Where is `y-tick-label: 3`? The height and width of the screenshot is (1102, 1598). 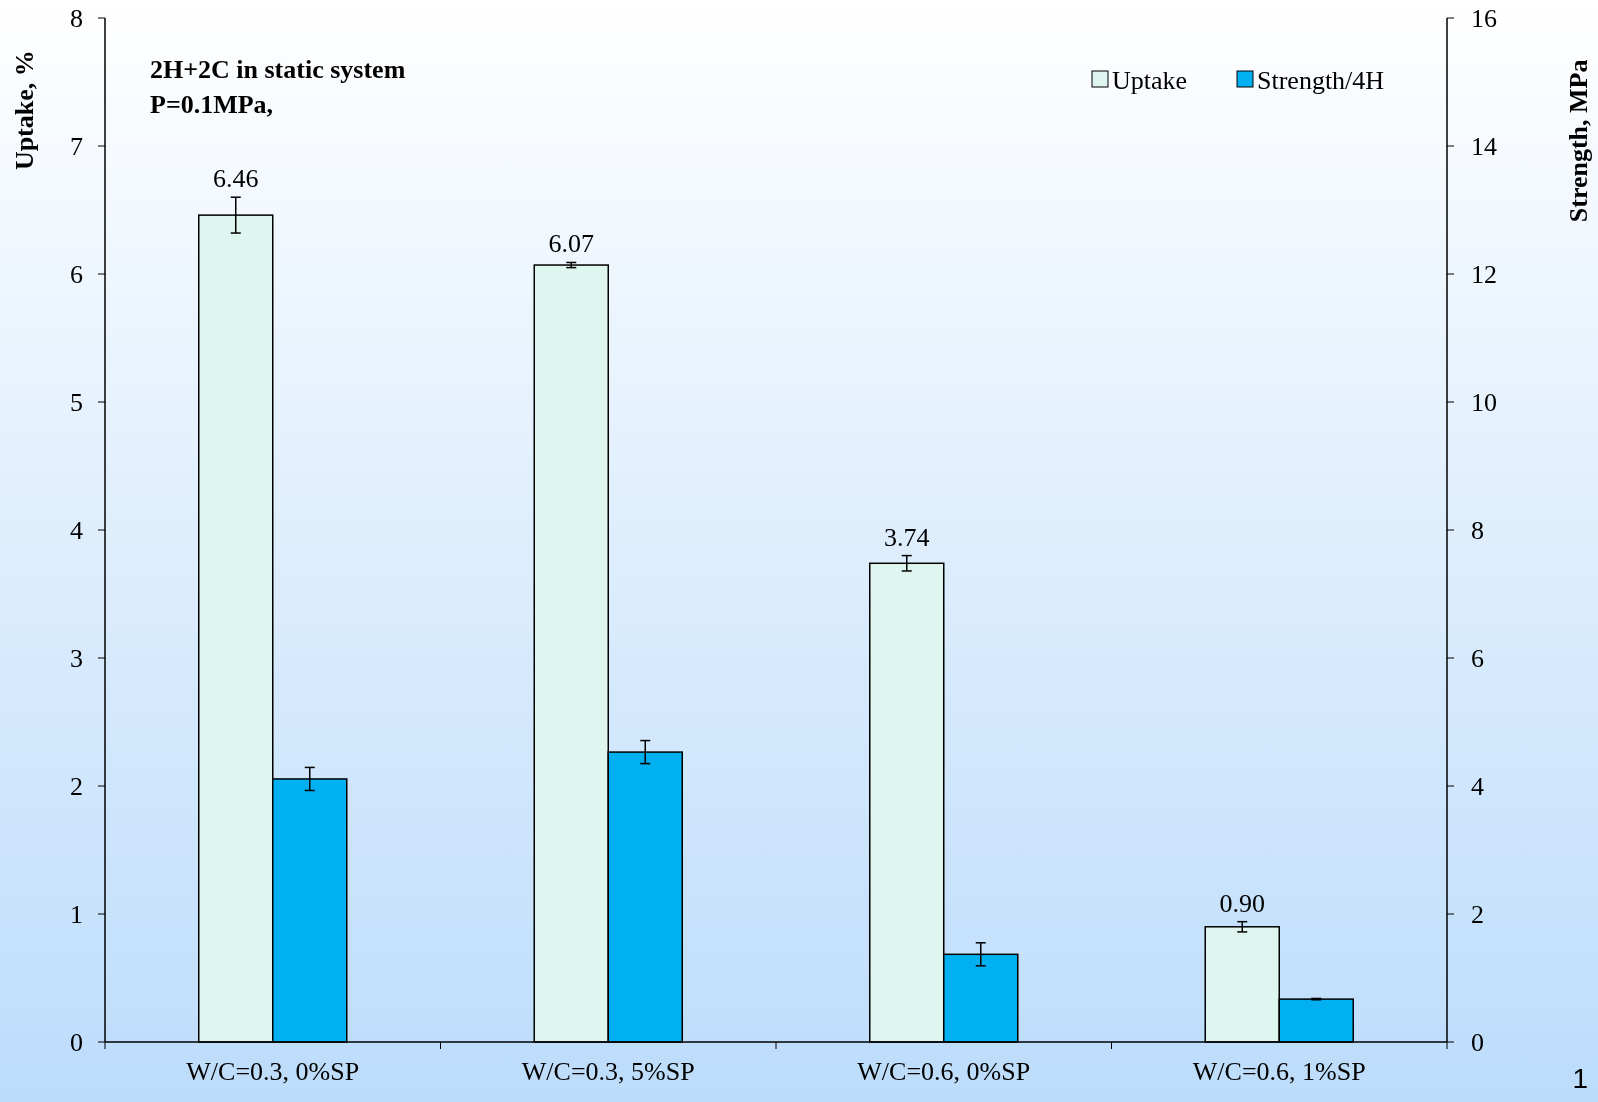 y-tick-label: 3 is located at coordinates (76, 659).